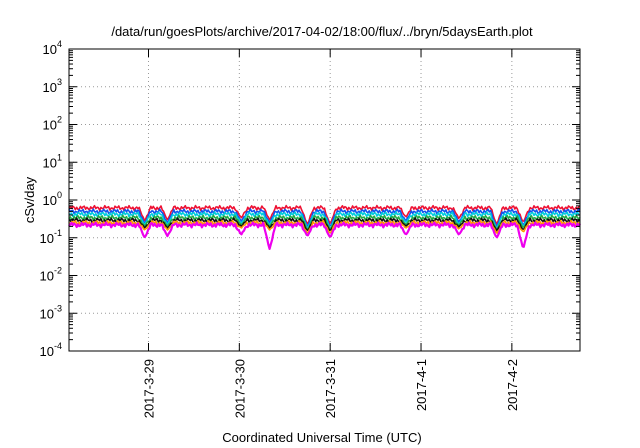 The width and height of the screenshot is (640, 448). What do you see at coordinates (321, 437) in the screenshot?
I see `x-axis-label: Coordinated Universal Time (UTC)` at bounding box center [321, 437].